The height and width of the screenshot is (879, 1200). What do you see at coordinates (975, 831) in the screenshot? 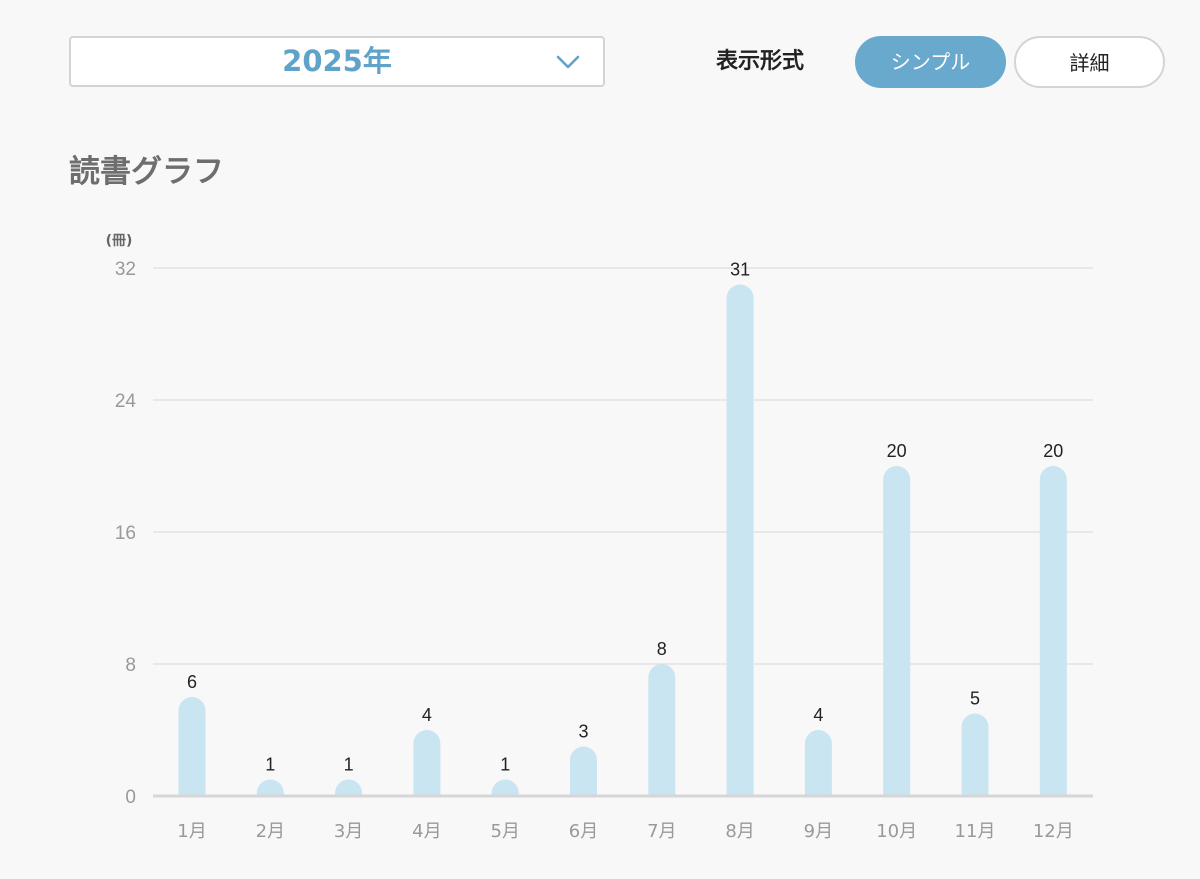
I see `x-tick-label: 11月` at bounding box center [975, 831].